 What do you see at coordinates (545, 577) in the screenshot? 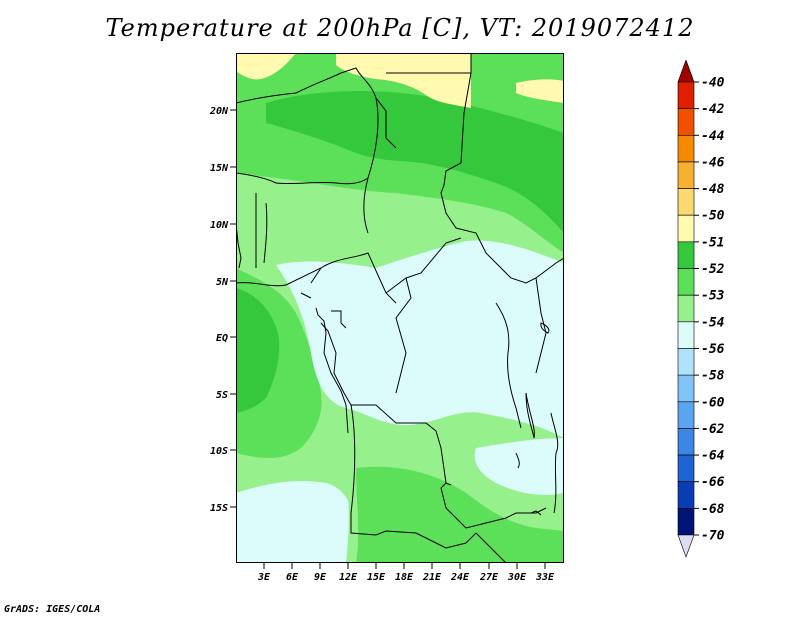
I see `lon-label: 33E` at bounding box center [545, 577].